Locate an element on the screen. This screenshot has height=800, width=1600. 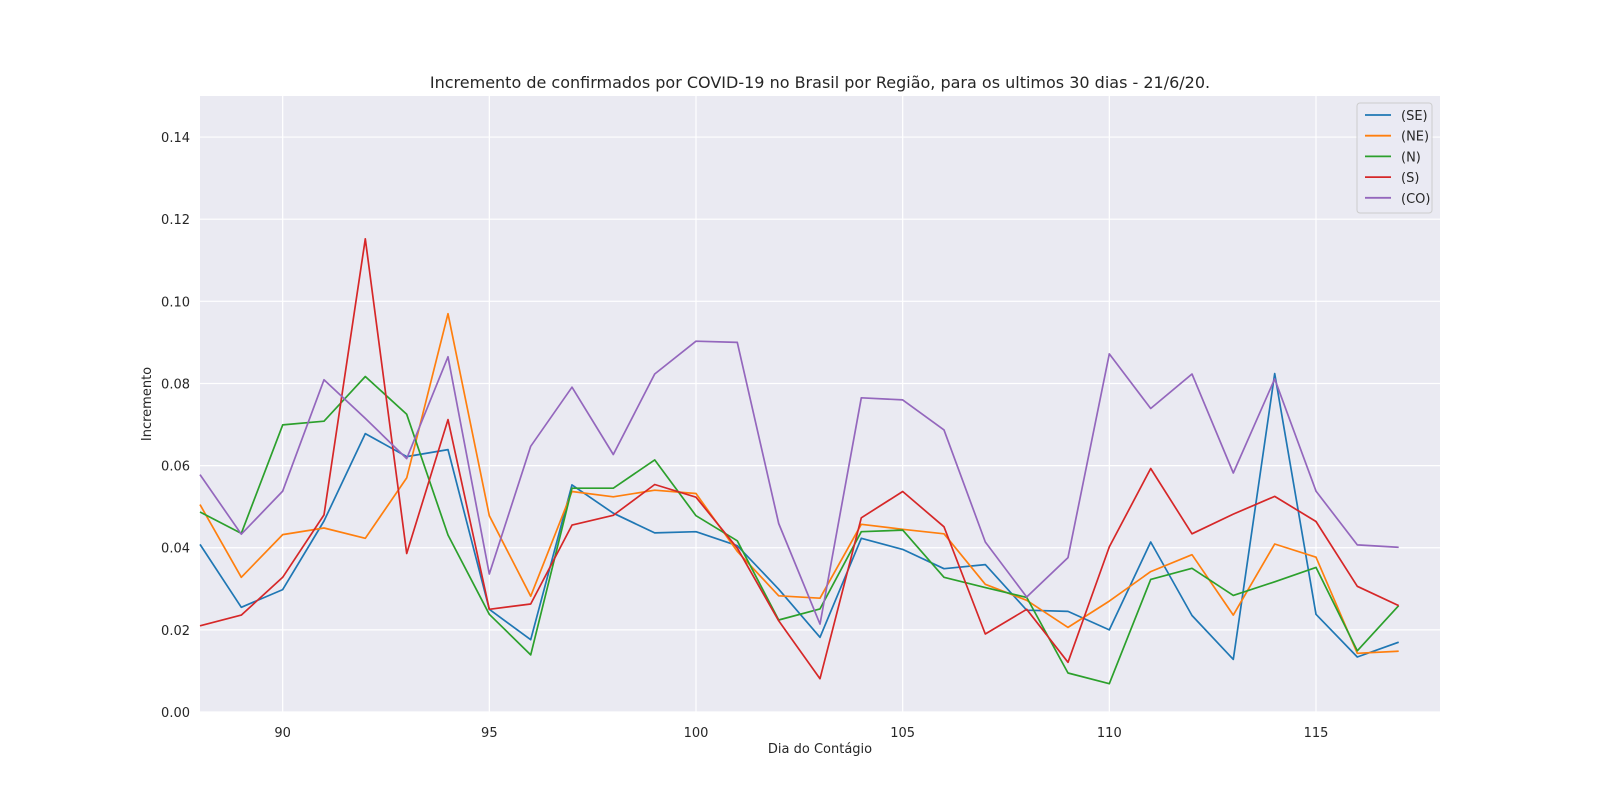
legend-frame is located at coordinates (1394, 158).